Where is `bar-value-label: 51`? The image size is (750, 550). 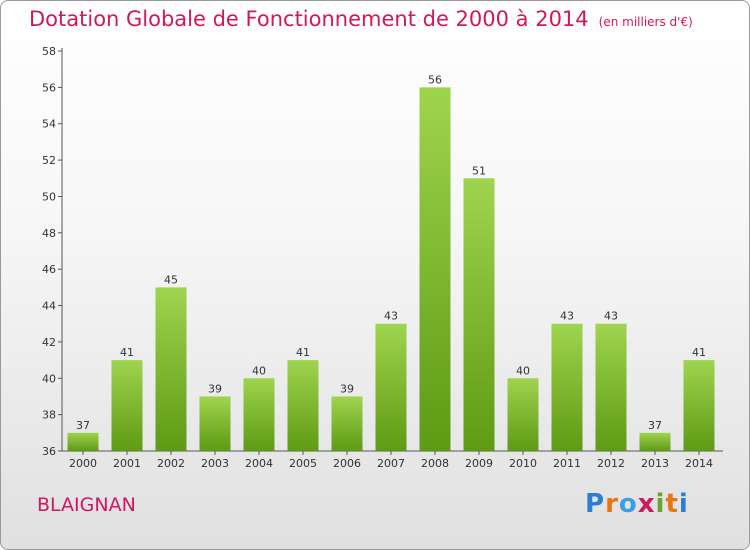
bar-value-label: 51 is located at coordinates (479, 170).